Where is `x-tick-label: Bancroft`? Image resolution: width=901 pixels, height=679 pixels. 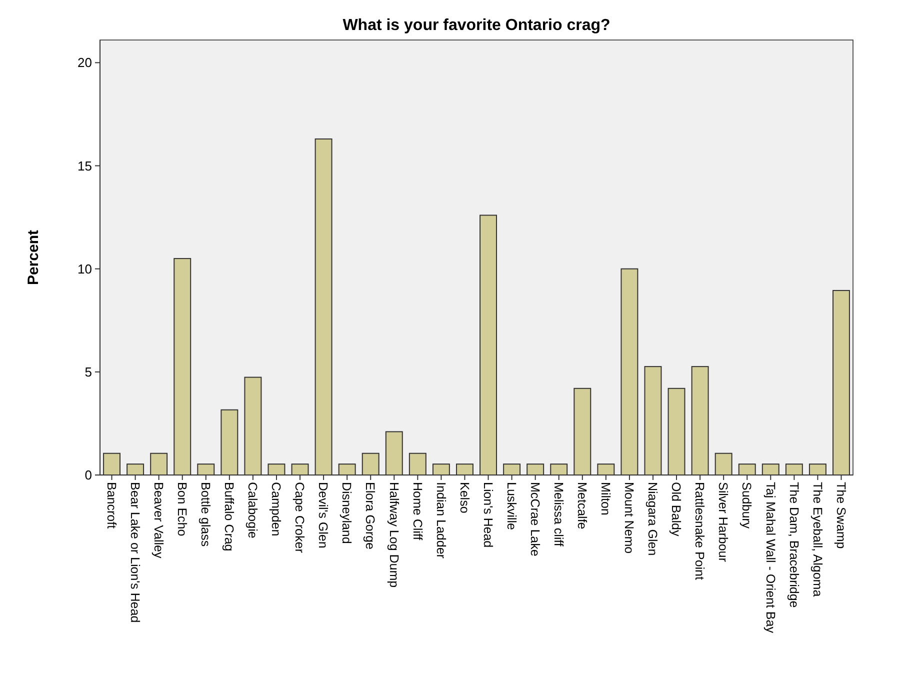
x-tick-label: Bancroft is located at coordinates (111, 506).